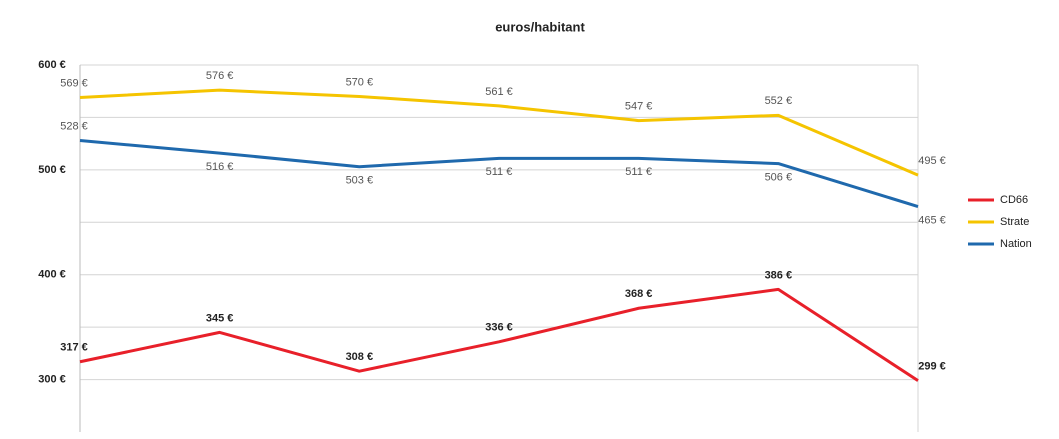 This screenshot has width=1059, height=439. Describe the element at coordinates (220, 167) in the screenshot. I see `data-label: 516 €` at that location.